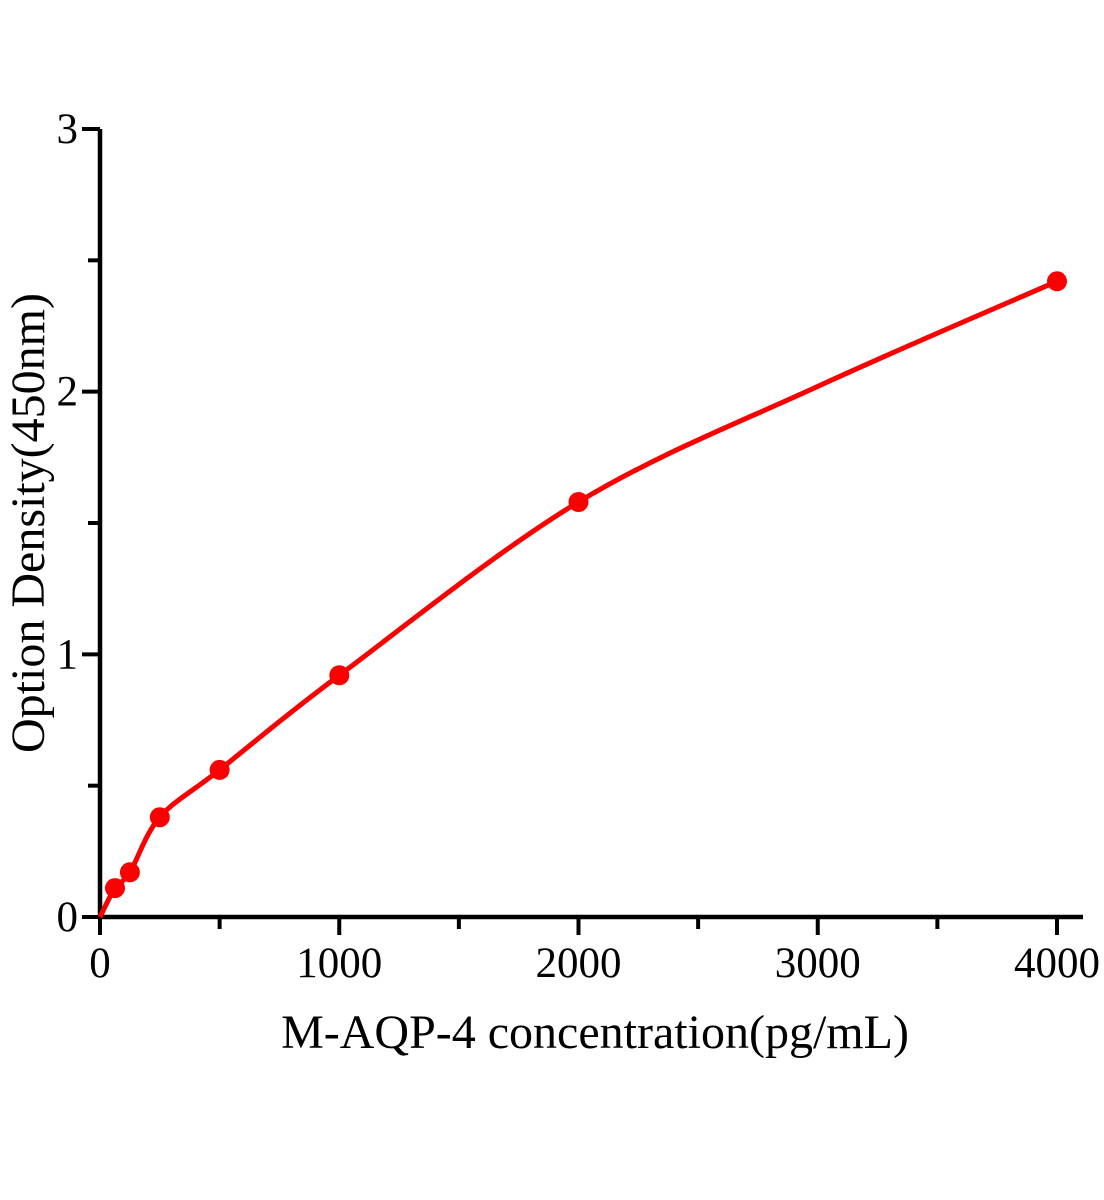 This screenshot has width=1104, height=1200. I want to click on x-axis-title: M-AQP-4 concentration(pg/mL), so click(595, 1032).